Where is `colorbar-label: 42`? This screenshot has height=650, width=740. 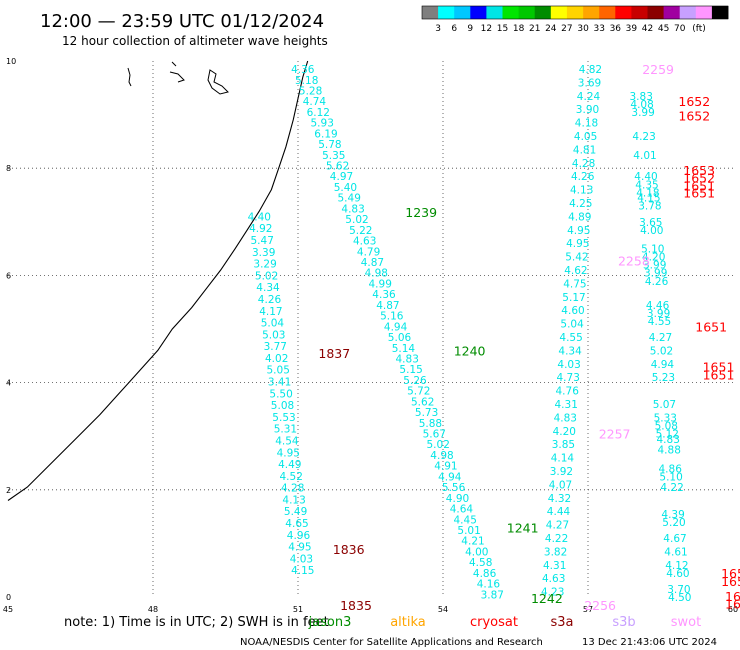 colorbar-label: 42 is located at coordinates (647, 29).